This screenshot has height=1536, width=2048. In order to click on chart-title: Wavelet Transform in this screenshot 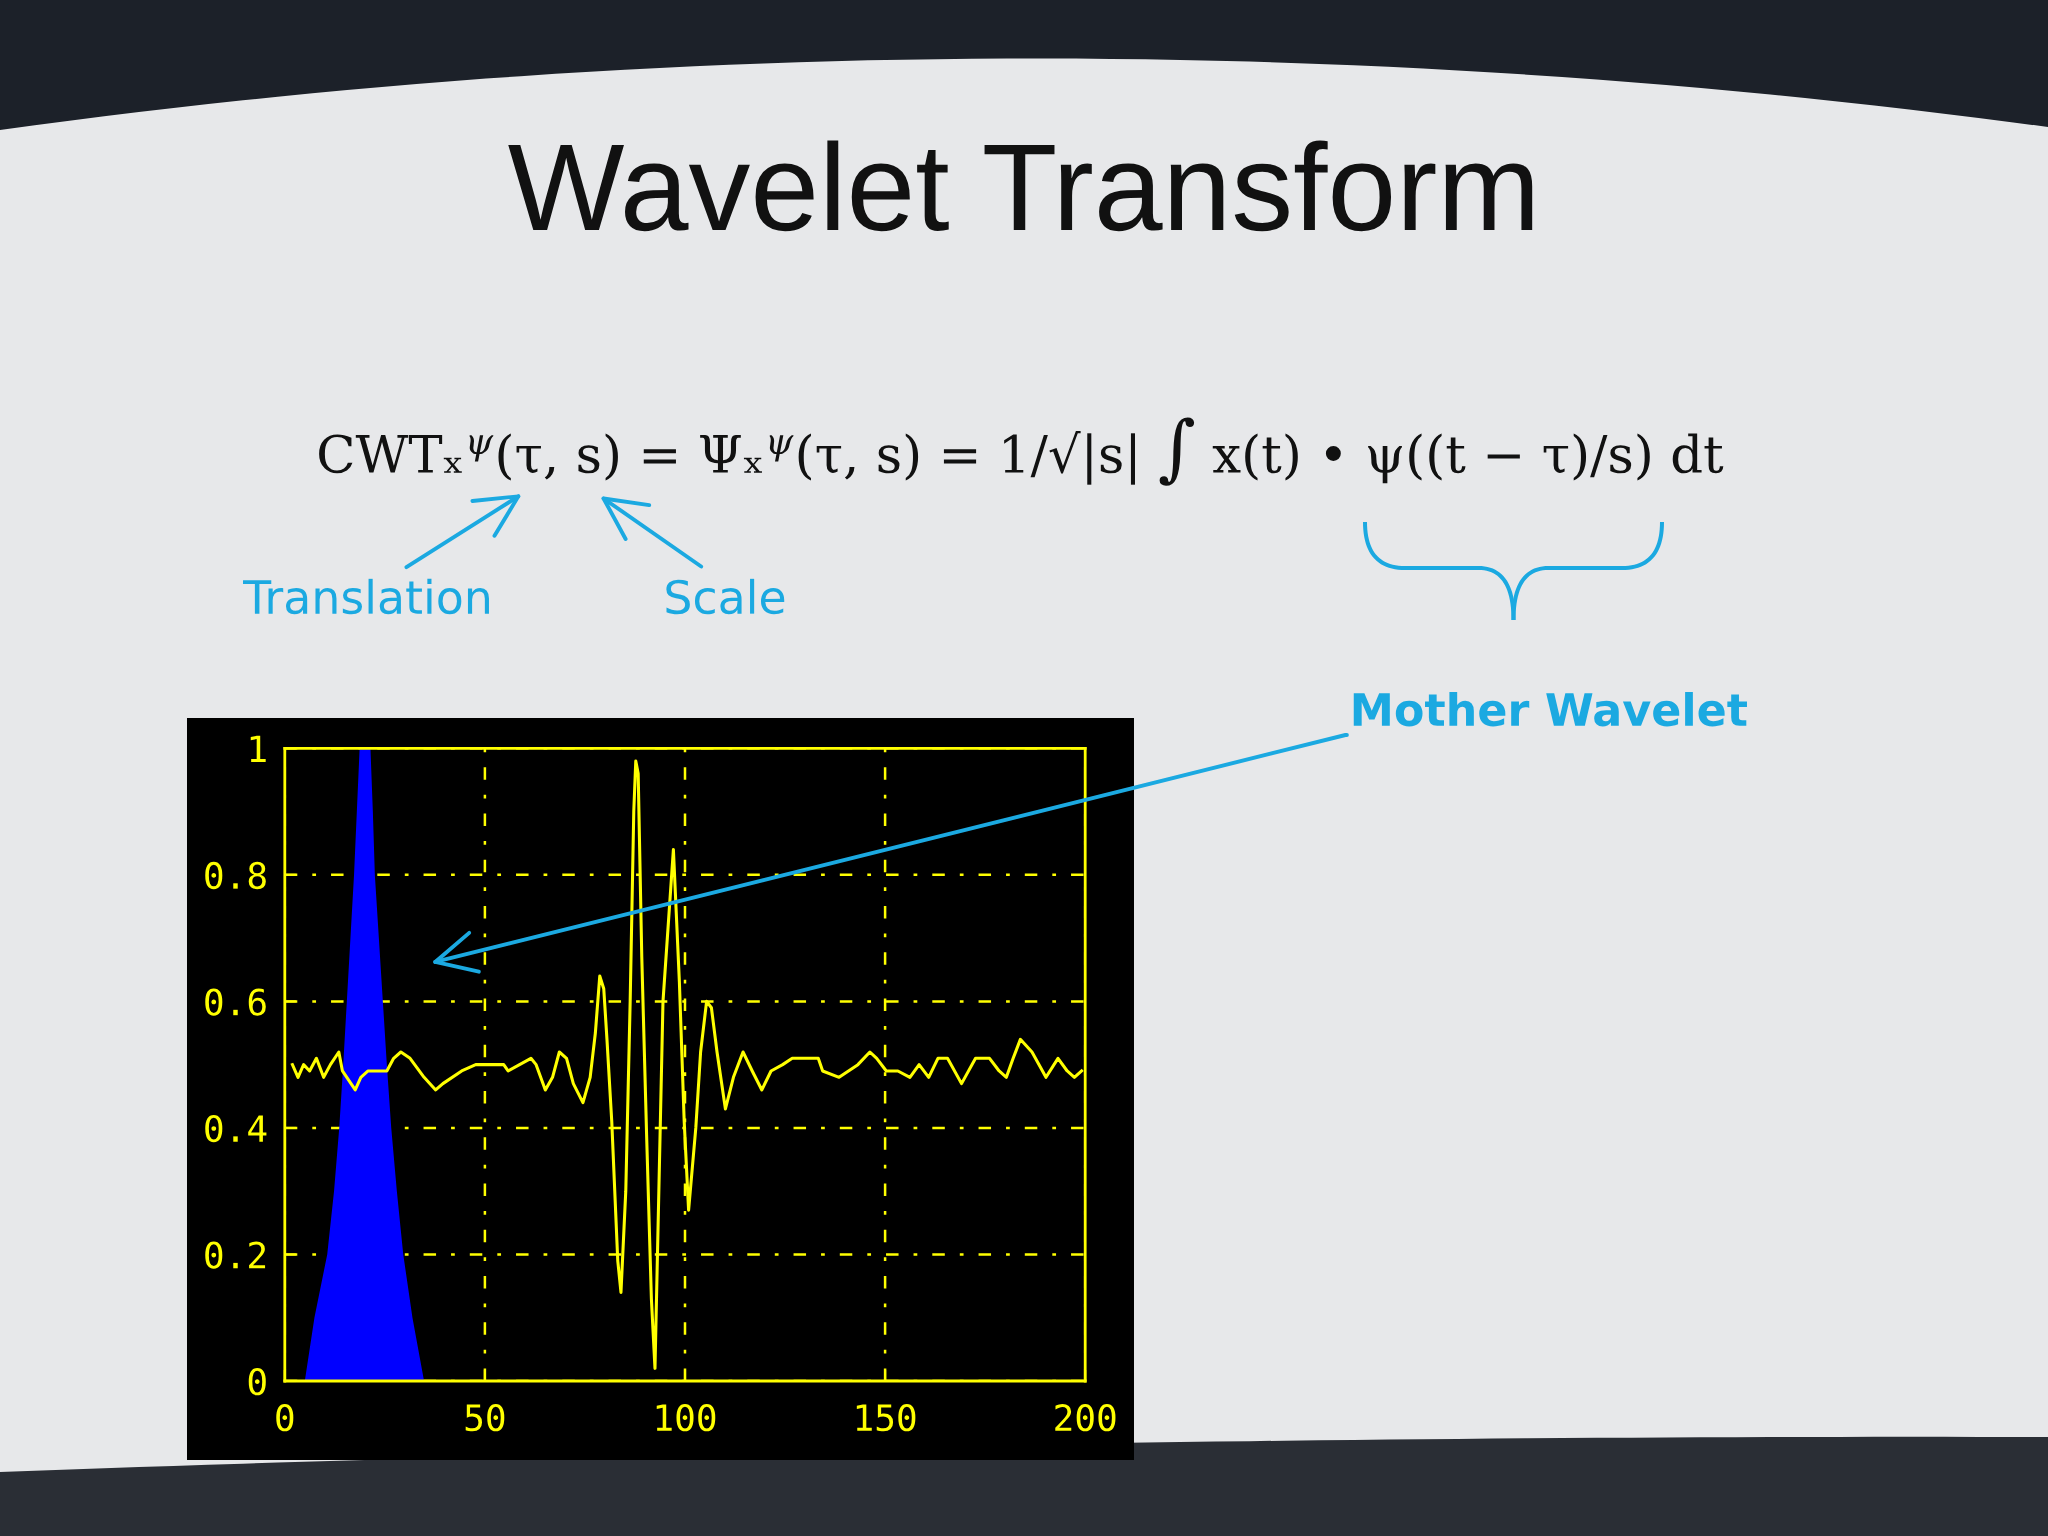, I will do `click(1020, 186)`.